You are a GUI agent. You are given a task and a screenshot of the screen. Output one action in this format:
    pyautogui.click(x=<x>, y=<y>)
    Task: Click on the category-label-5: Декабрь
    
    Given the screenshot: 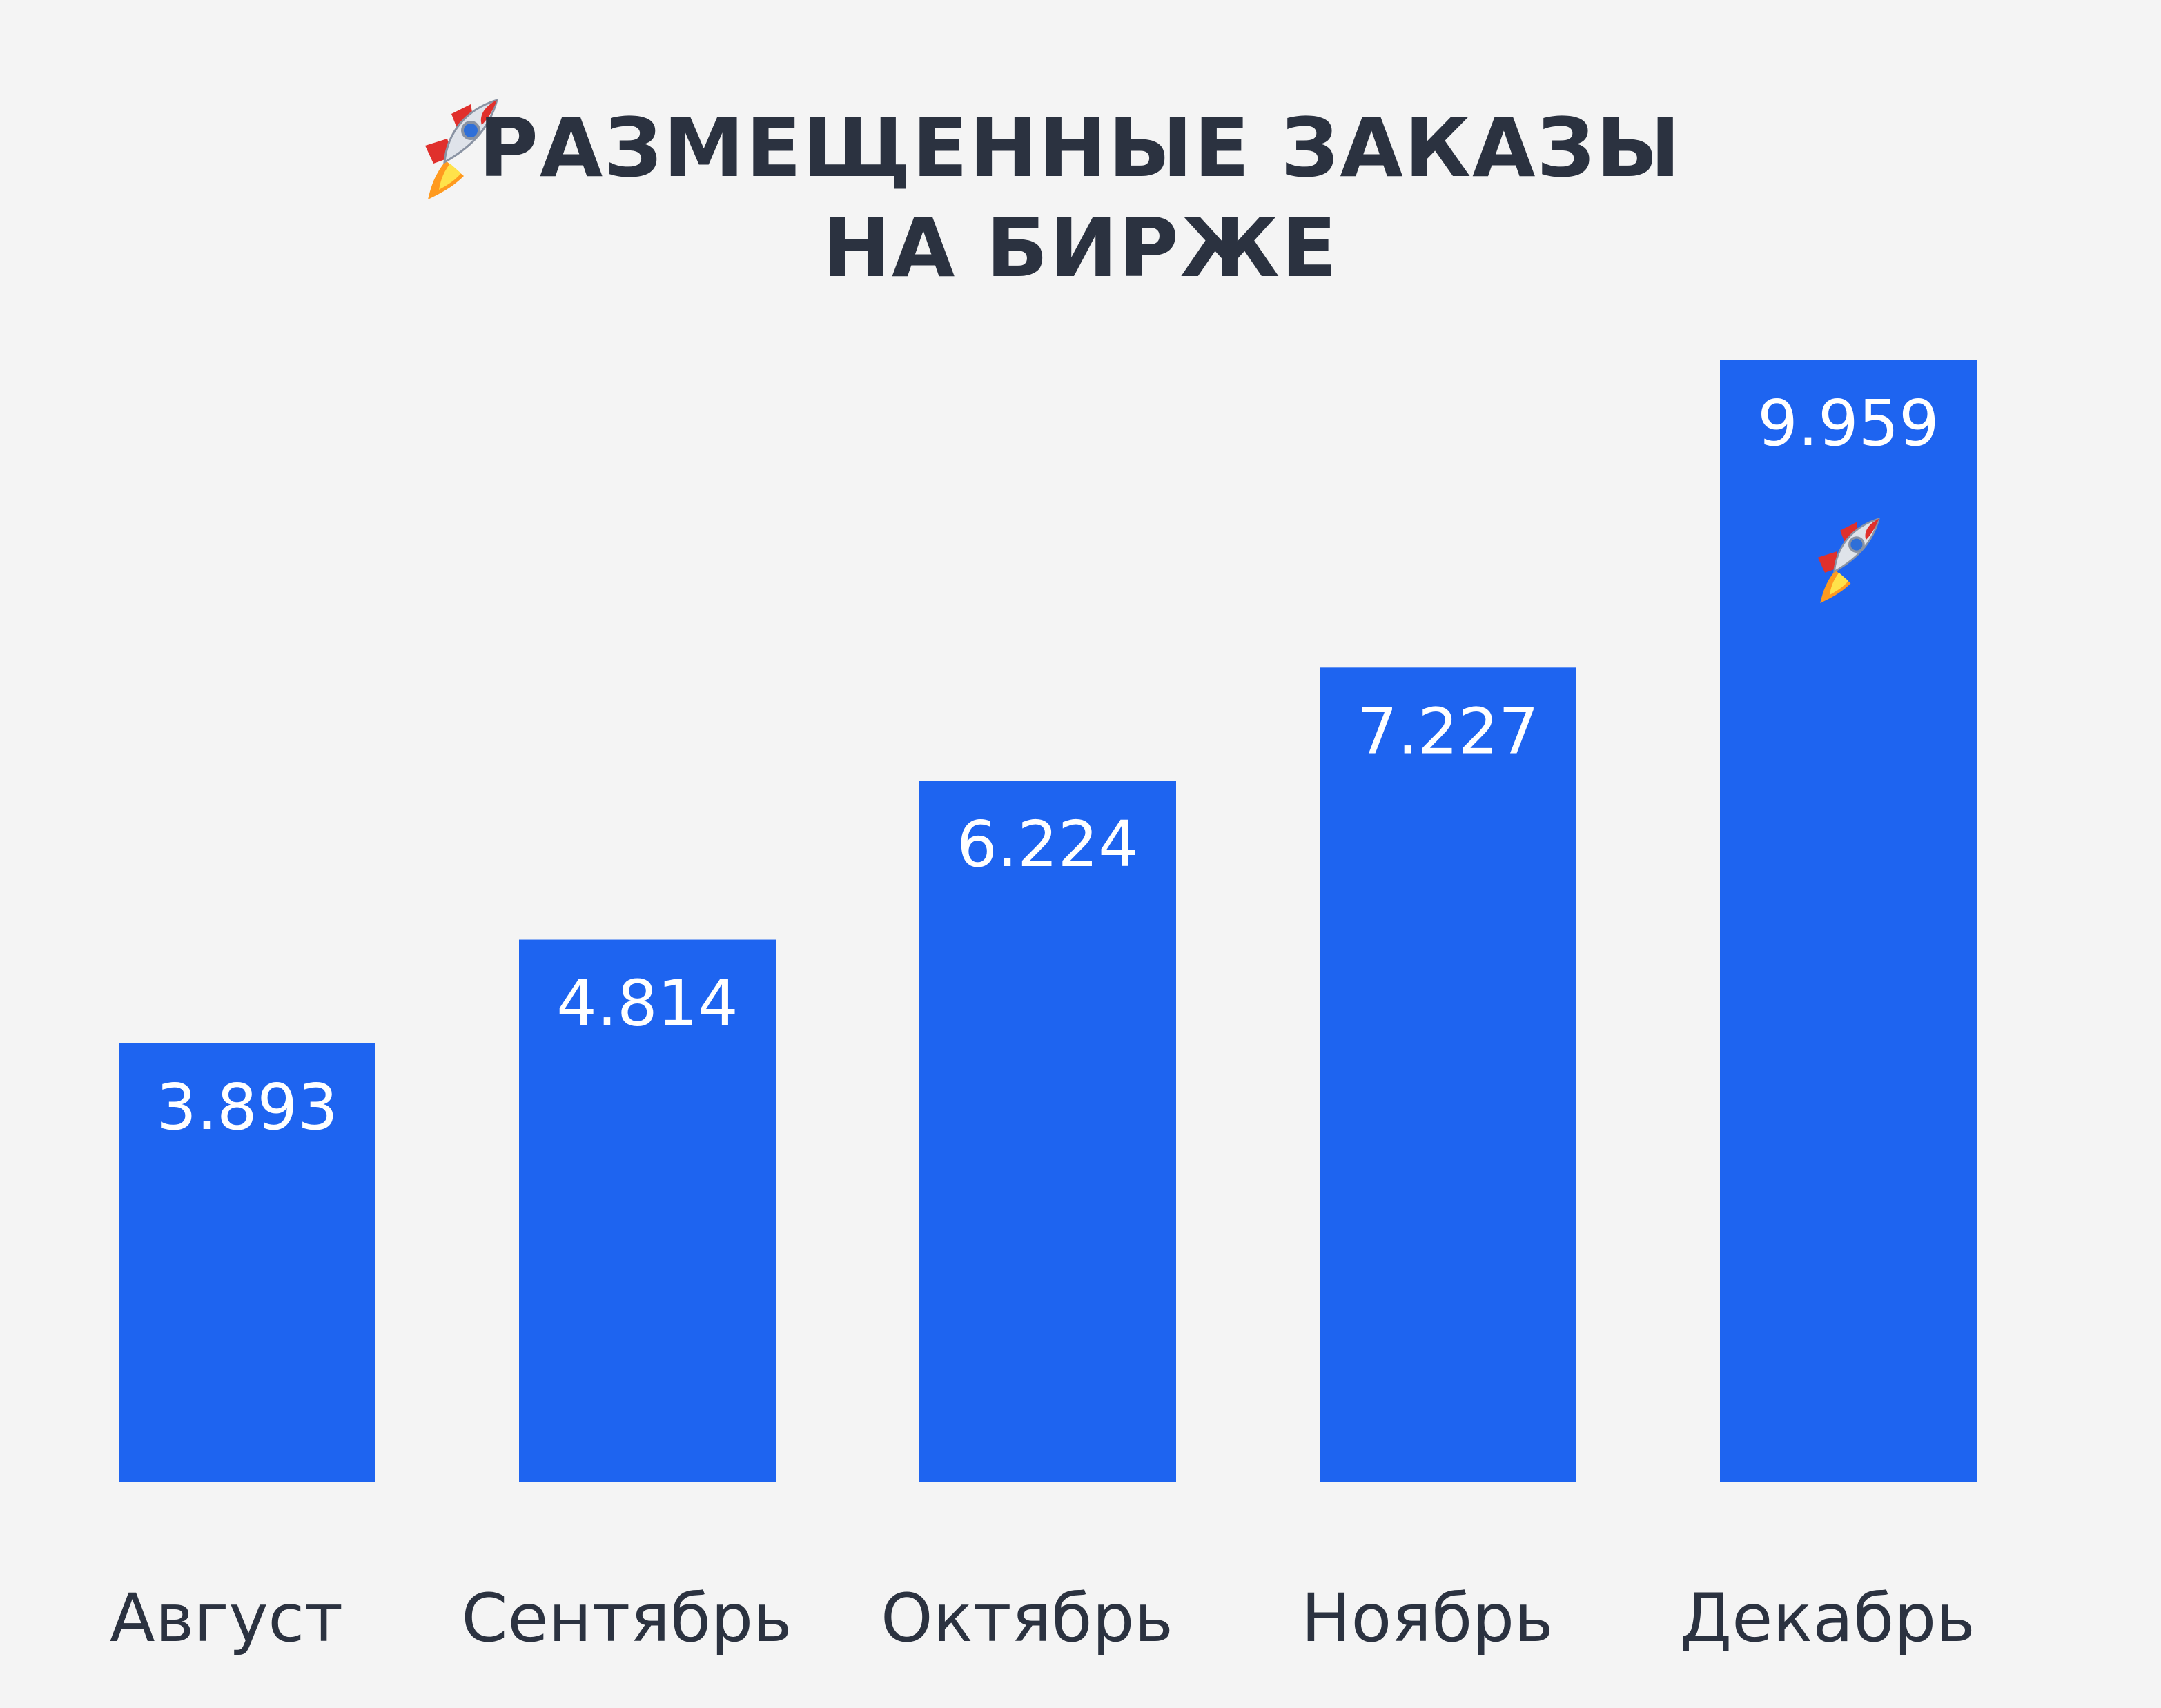 What is the action you would take?
    pyautogui.click(x=1827, y=1619)
    